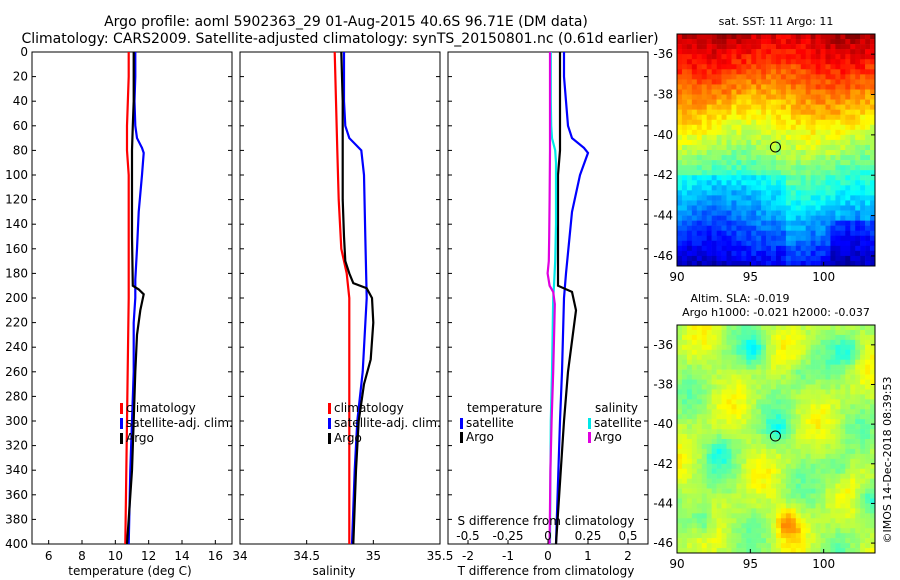 This screenshot has height=580, width=900. What do you see at coordinates (20, 126) in the screenshot?
I see `depth-tick-label: 60` at bounding box center [20, 126].